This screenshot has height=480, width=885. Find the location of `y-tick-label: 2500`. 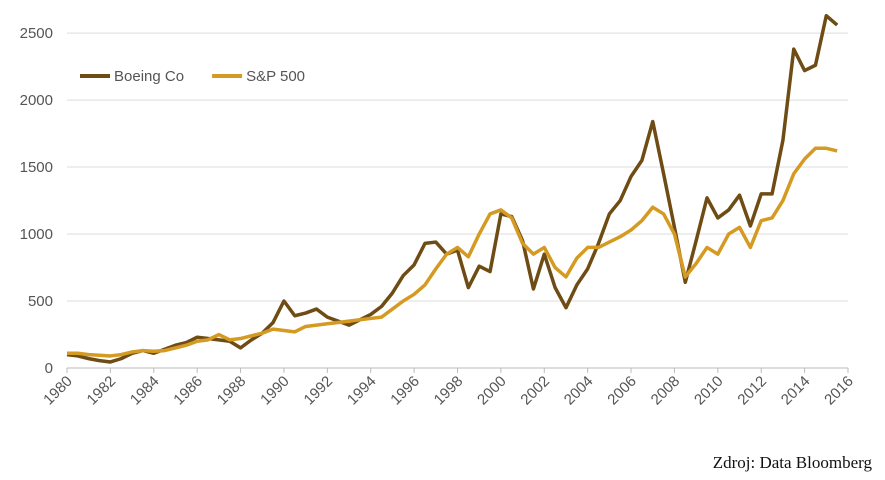

y-tick-label: 2500 is located at coordinates (36, 33).